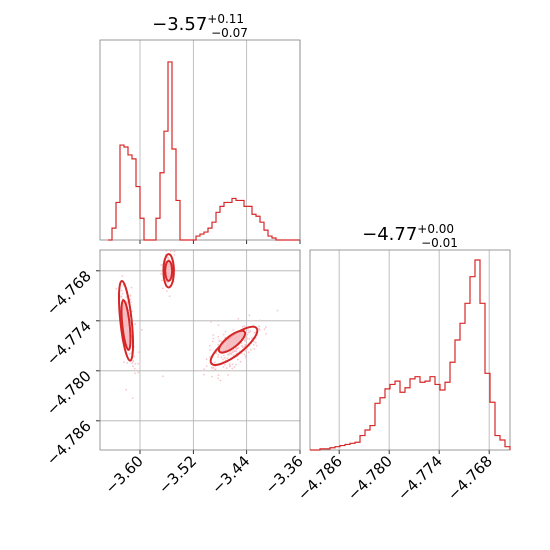  What do you see at coordinates (200, 350) in the screenshot?
I see `main-frame` at bounding box center [200, 350].